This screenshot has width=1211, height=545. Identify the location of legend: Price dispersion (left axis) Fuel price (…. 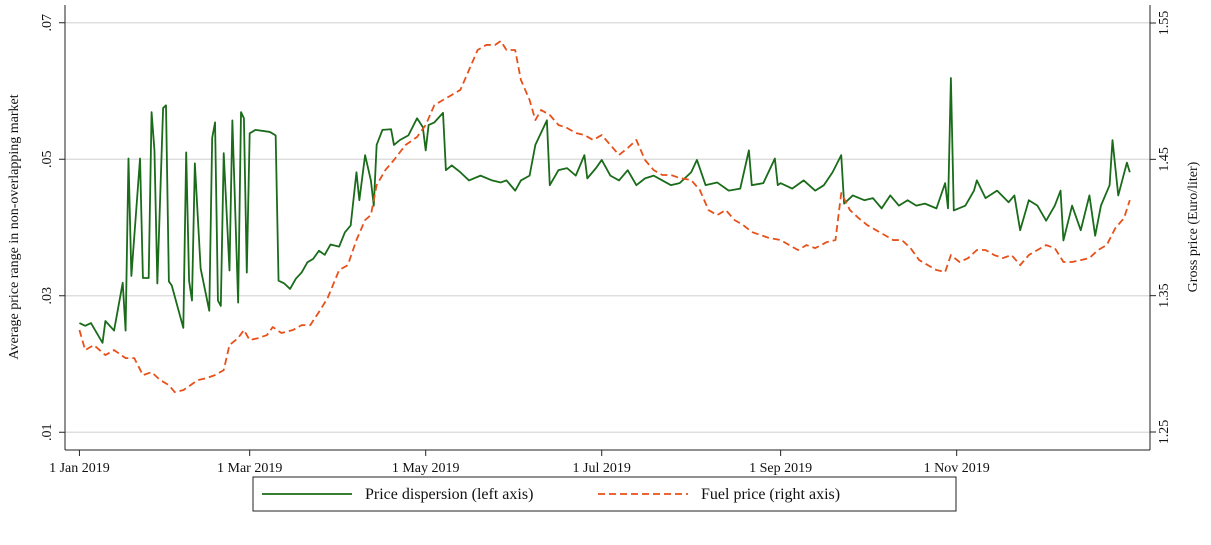
(604, 494).